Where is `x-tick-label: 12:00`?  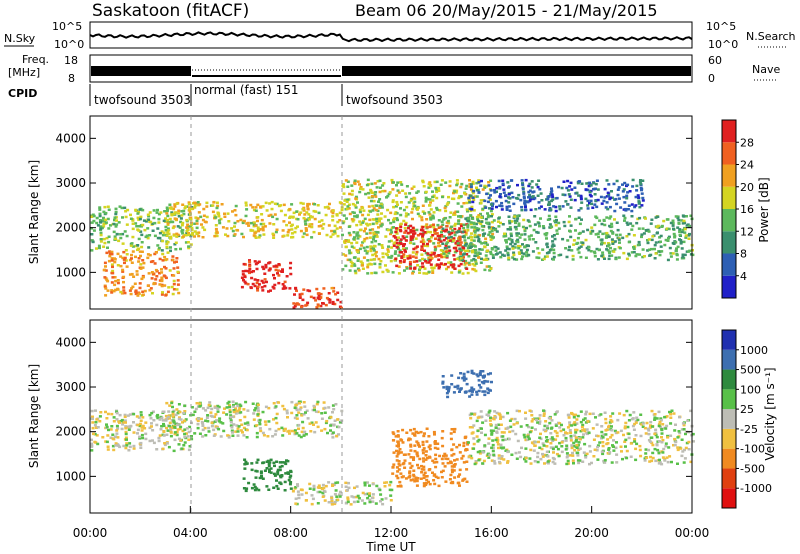 x-tick-label: 12:00 is located at coordinates (391, 533).